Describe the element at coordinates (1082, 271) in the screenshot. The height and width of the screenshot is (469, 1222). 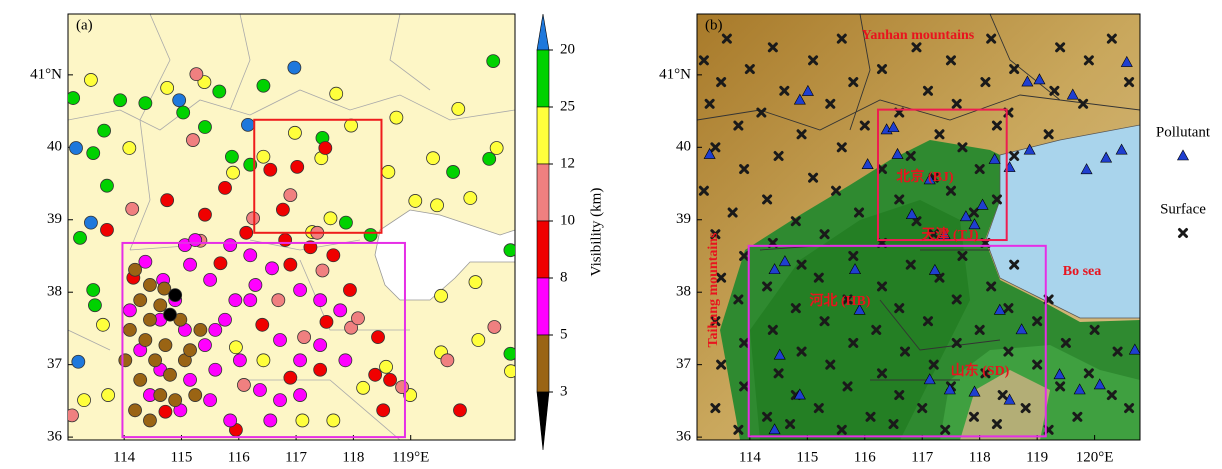
I see `annotation: Bo sea` at that location.